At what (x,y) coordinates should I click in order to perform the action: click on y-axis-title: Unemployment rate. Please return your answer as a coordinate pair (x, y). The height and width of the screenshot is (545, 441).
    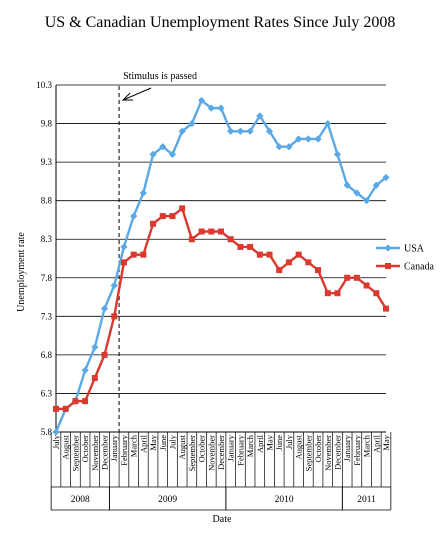
    Looking at the image, I should click on (21, 272).